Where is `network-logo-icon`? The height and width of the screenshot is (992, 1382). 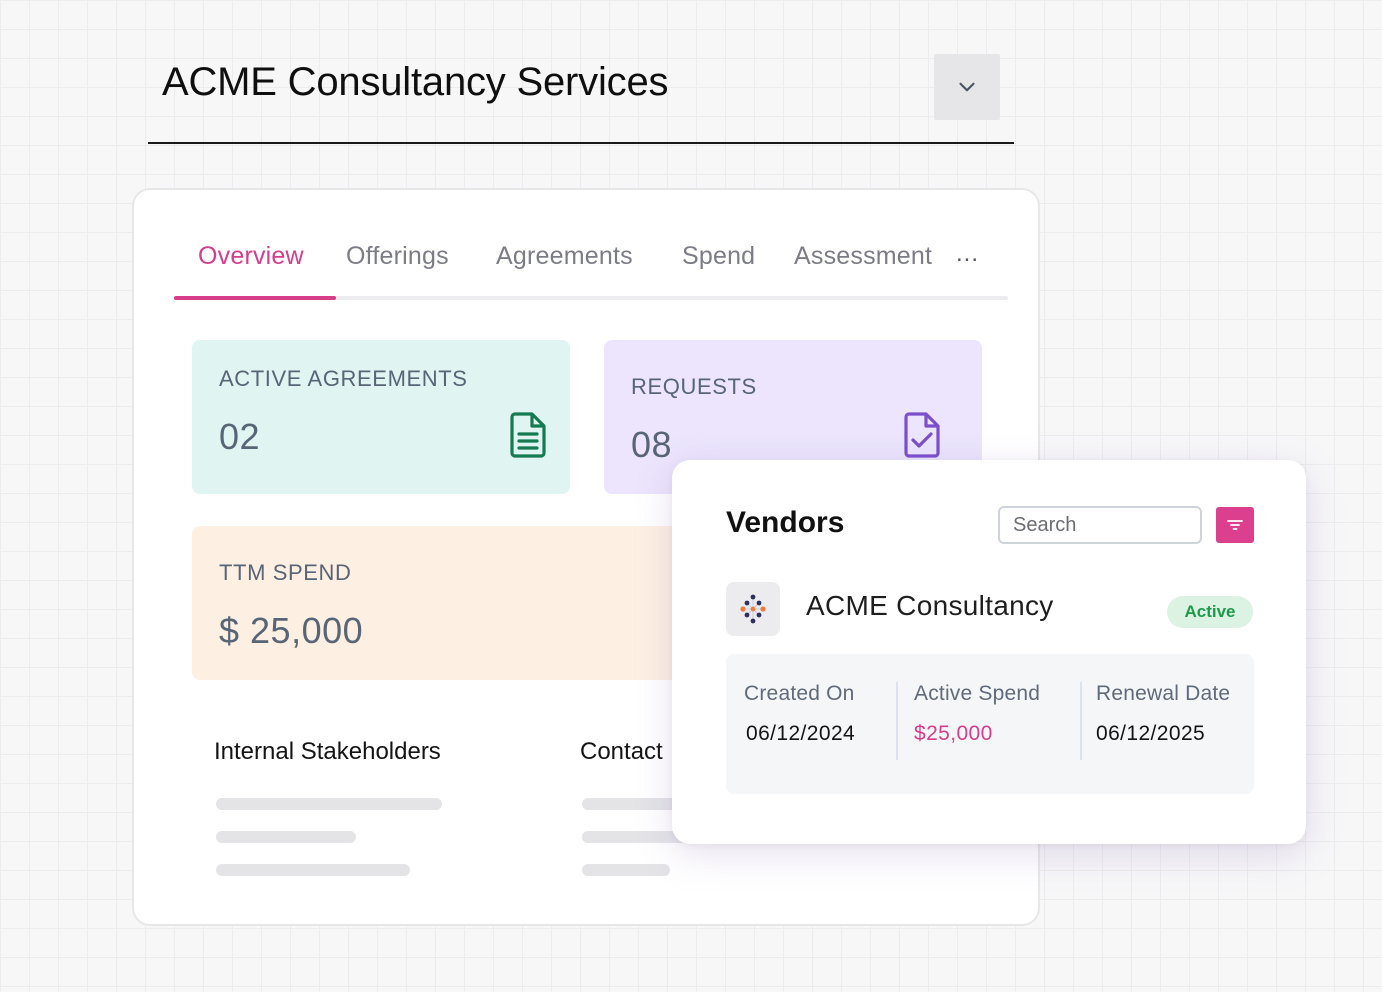 network-logo-icon is located at coordinates (753, 609).